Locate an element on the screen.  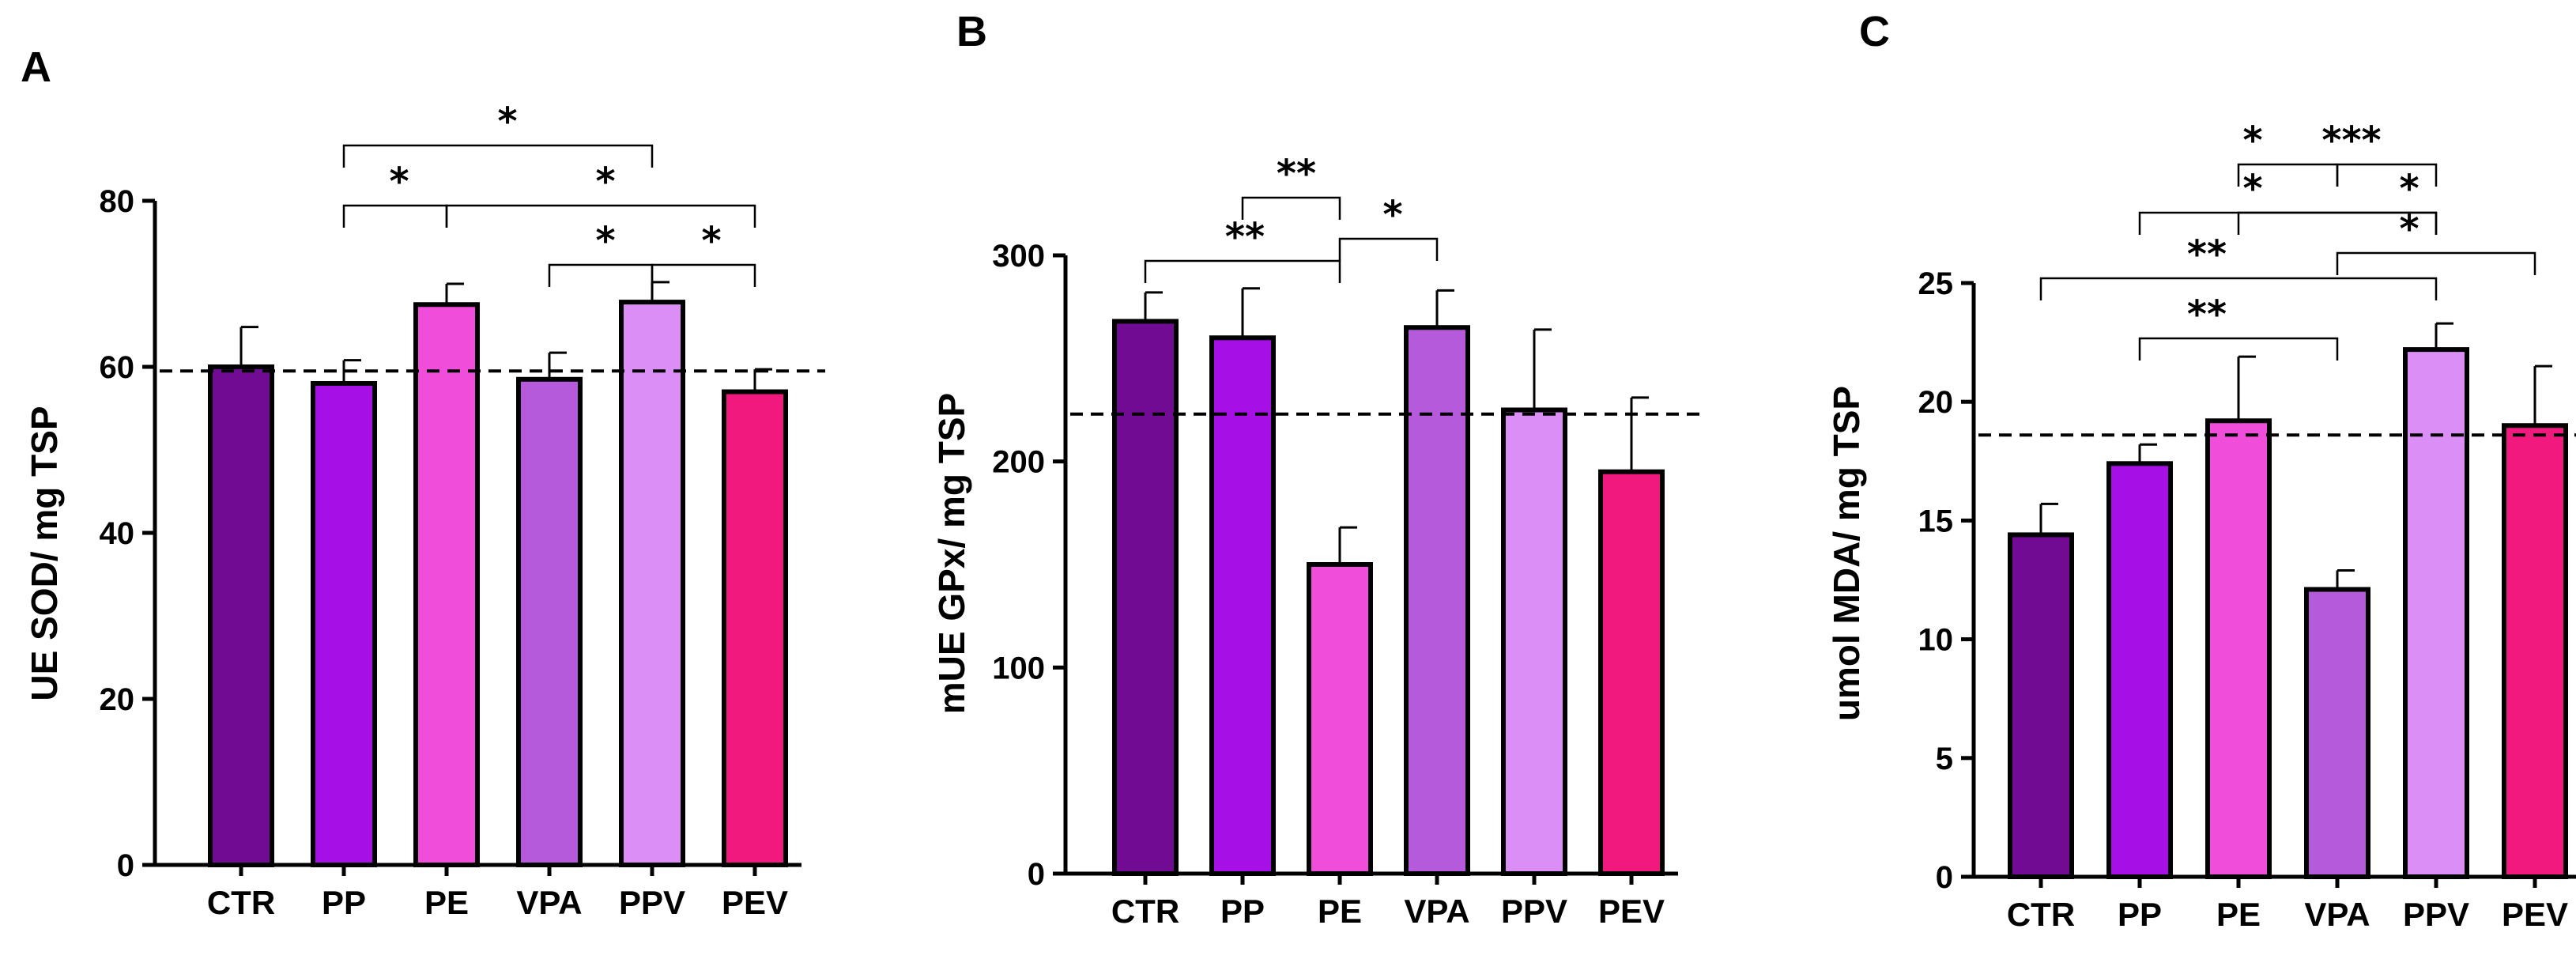
significance-c: ******* **** is located at coordinates (2287, 240).